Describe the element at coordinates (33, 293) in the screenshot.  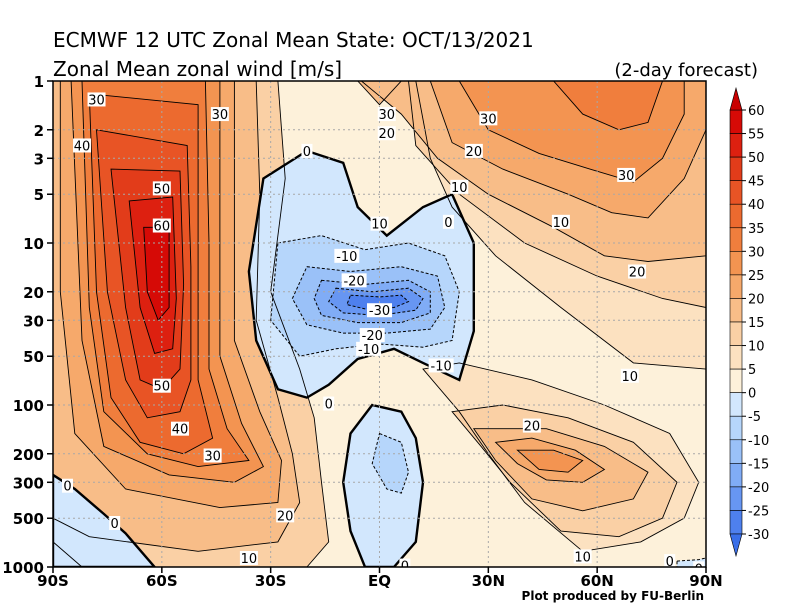
I see `y-tick-label: 20` at that location.